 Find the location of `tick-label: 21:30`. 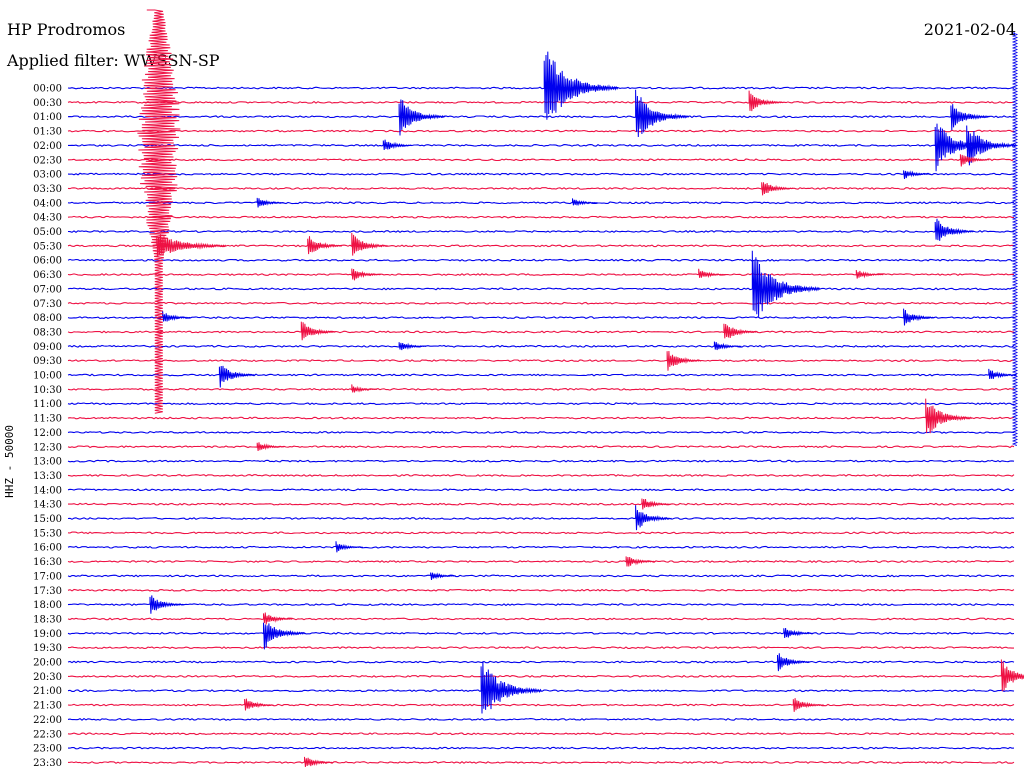

tick-label: 21:30 is located at coordinates (47, 706).